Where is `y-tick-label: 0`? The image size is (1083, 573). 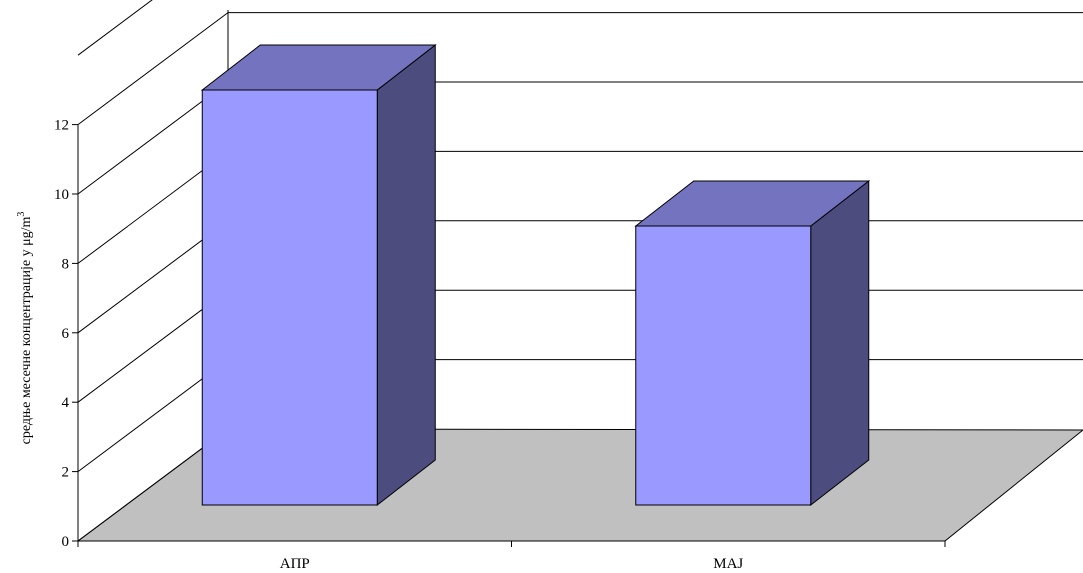
y-tick-label: 0 is located at coordinates (66, 542).